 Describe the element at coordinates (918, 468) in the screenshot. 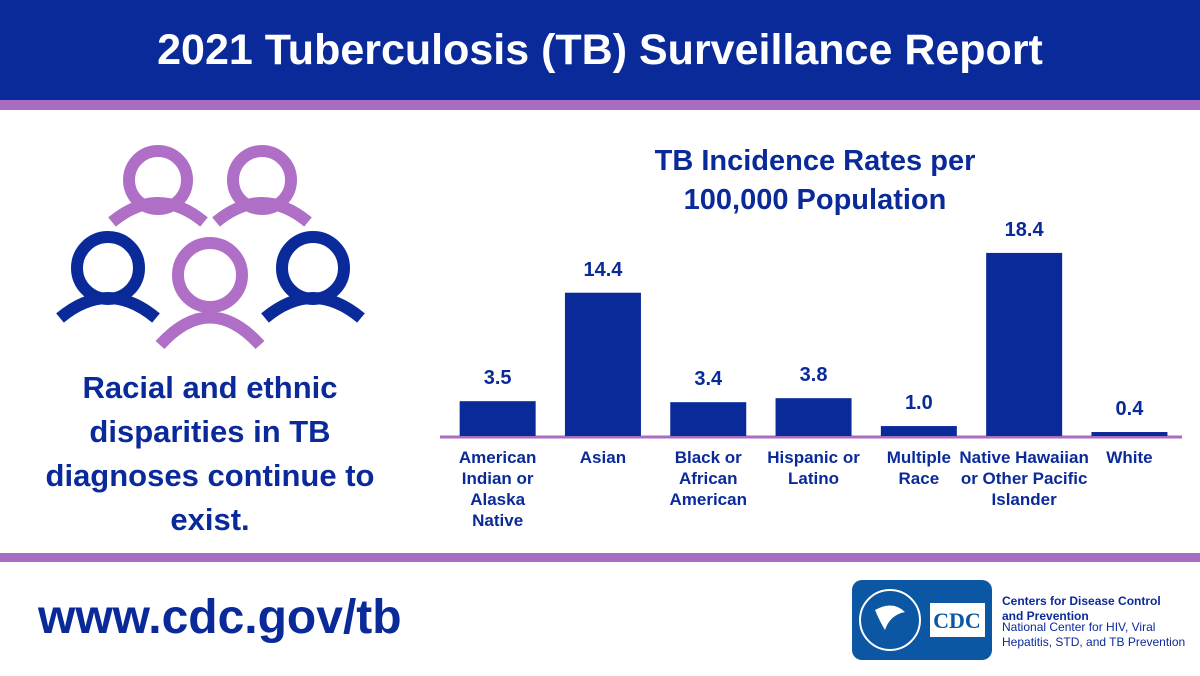

I see `x-tick-label: Multiple Race` at that location.